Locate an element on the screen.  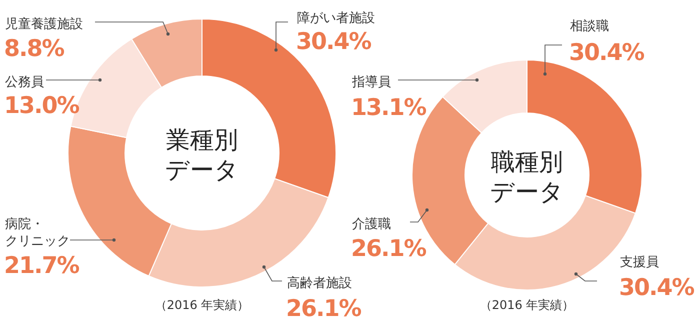
data-label: 13.0% is located at coordinates (42, 106).